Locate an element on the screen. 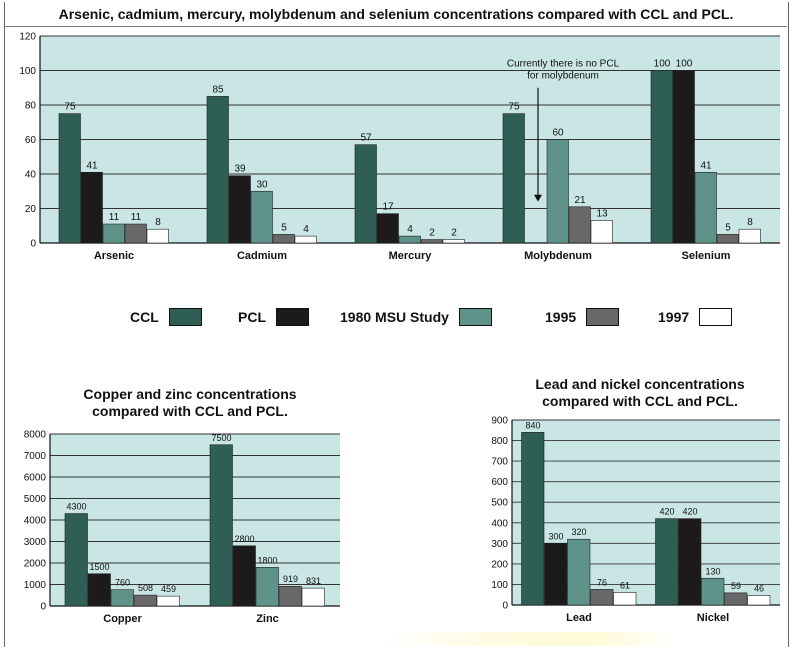 The width and height of the screenshot is (791, 651). bar-selenium-1995 is located at coordinates (727, 239).